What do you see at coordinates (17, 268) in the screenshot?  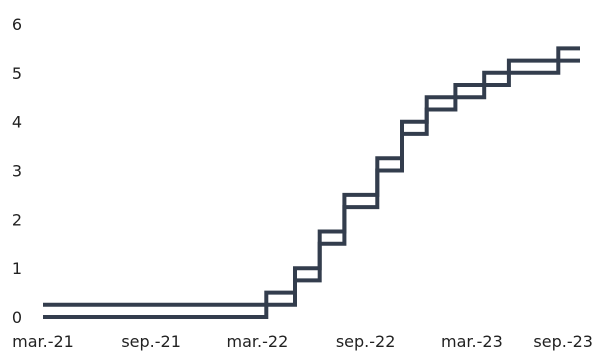 I see `y-tick-label: 1` at bounding box center [17, 268].